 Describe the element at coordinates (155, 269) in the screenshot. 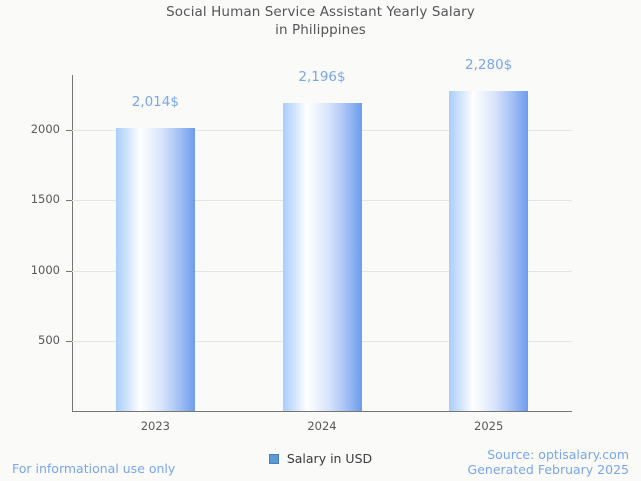

I see `bar-2023` at that location.